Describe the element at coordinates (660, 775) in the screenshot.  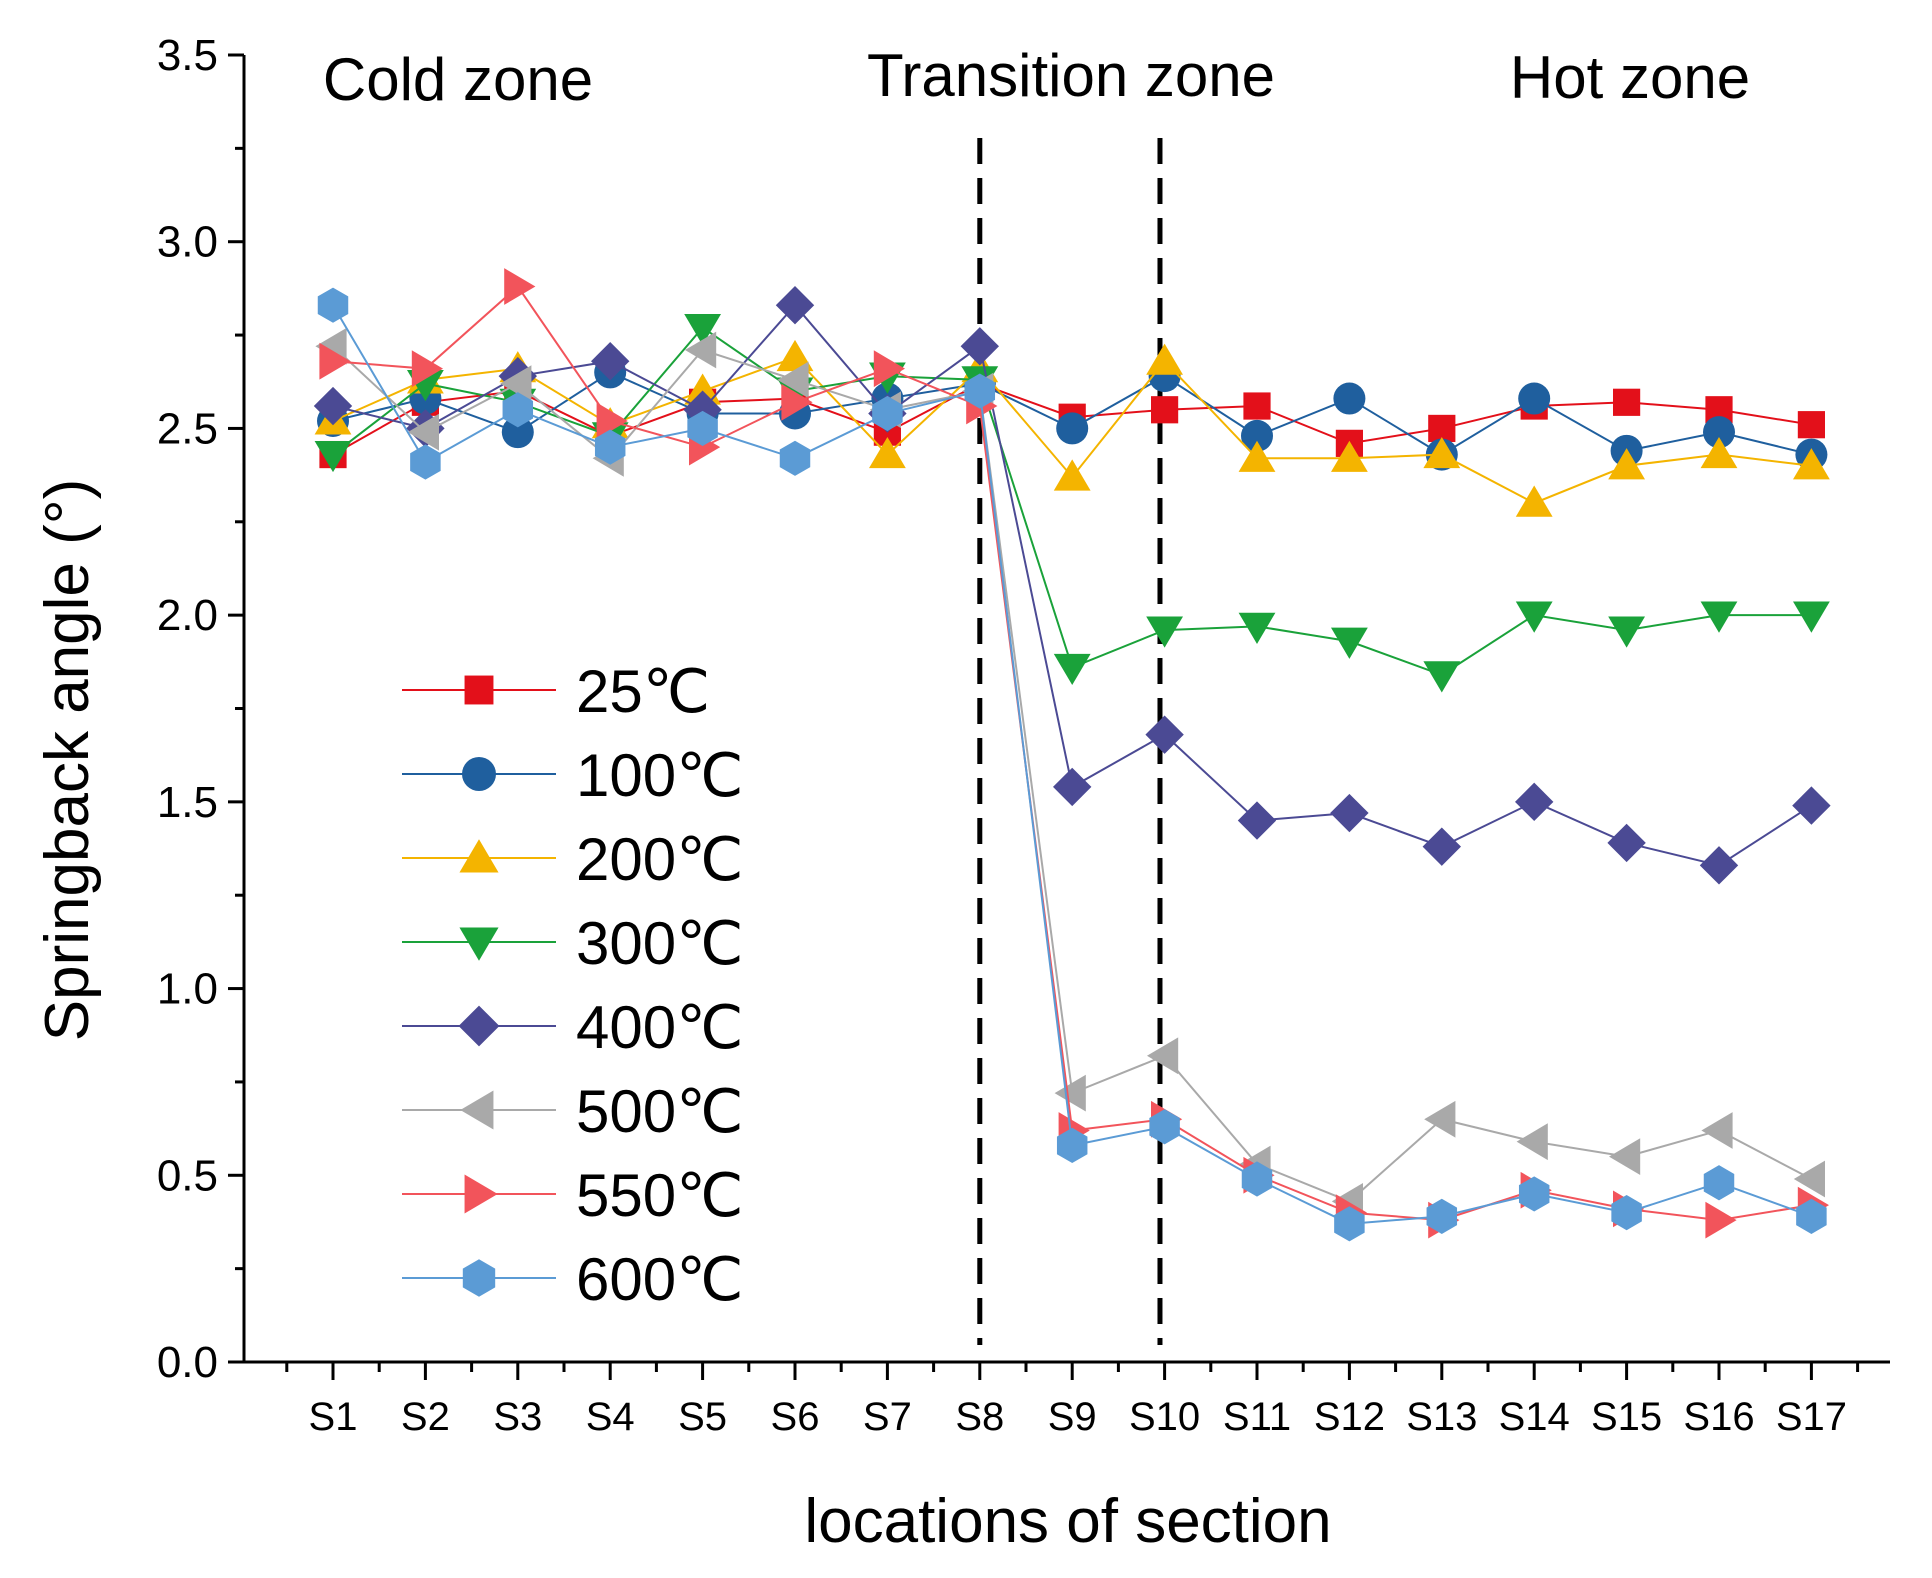
I see `legend-label: 100℃` at that location.